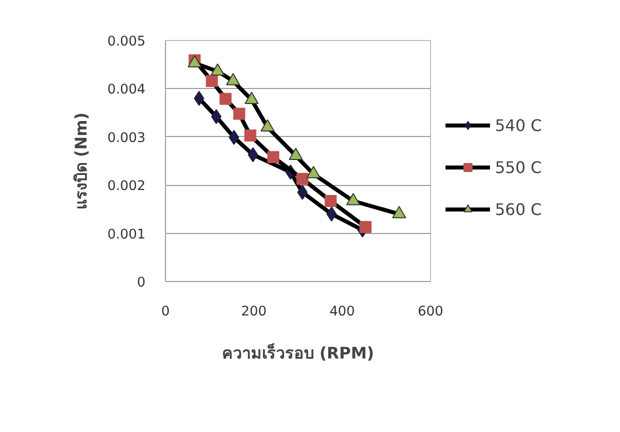 This screenshot has height=432, width=620. I want to click on x-tick-label: 400, so click(342, 312).